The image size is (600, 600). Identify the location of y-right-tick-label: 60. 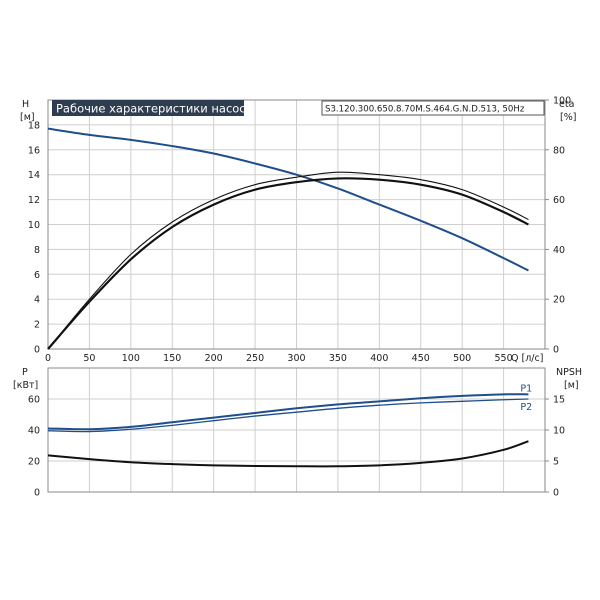
(559, 200).